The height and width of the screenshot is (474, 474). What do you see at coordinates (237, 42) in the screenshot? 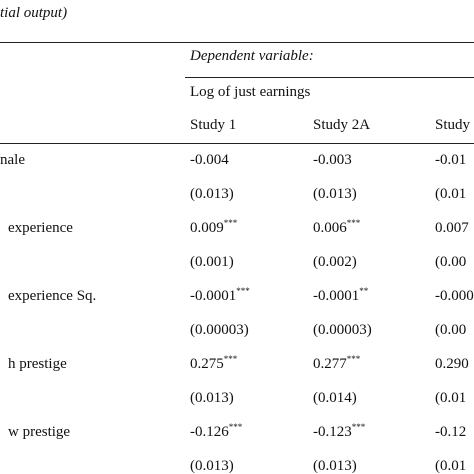
I see `top-rule` at bounding box center [237, 42].